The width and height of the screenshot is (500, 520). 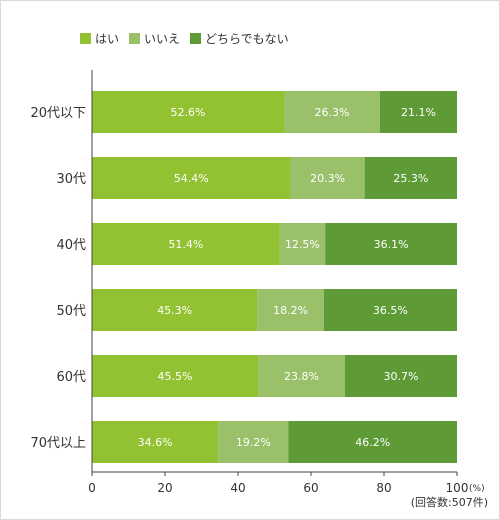 I want to click on category-label: 70代以上, so click(x=58, y=443).